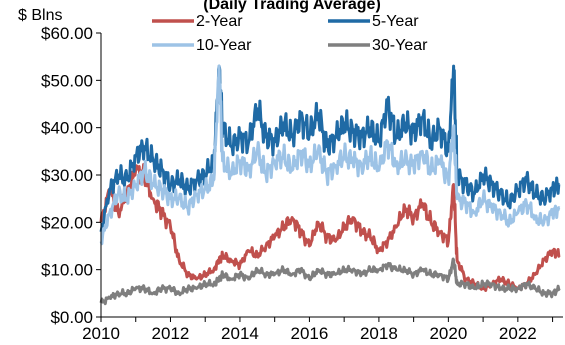  I want to click on legend-label-10-year: 10-Year, so click(224, 45).